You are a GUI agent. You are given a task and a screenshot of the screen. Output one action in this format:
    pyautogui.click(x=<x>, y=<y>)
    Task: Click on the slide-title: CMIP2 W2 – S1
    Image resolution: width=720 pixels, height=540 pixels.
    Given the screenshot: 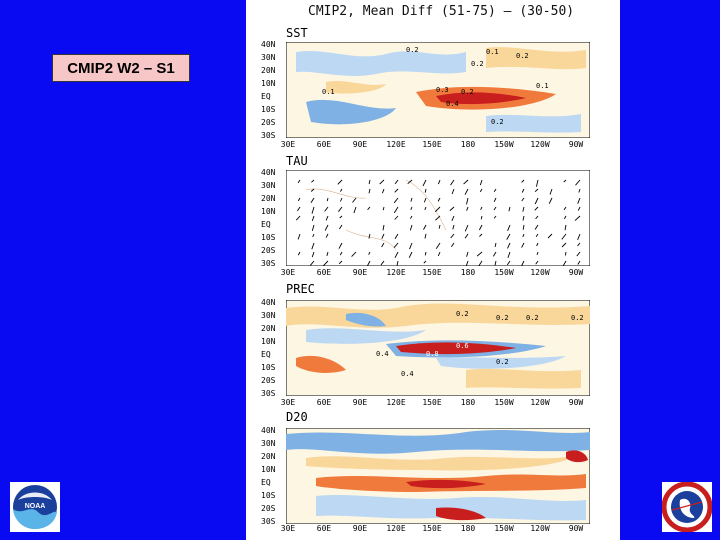 What is the action you would take?
    pyautogui.click(x=121, y=68)
    